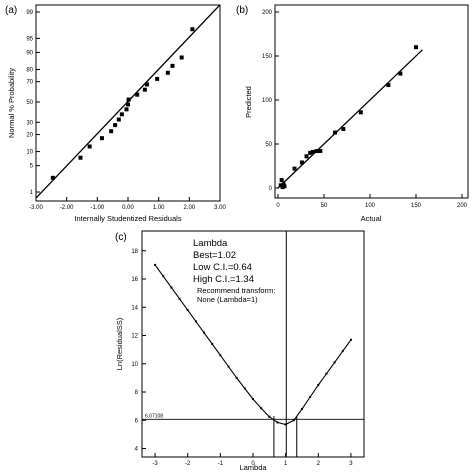  What do you see at coordinates (210, 243) in the screenshot?
I see `panel-c-lambda-title: Lambda` at bounding box center [210, 243].